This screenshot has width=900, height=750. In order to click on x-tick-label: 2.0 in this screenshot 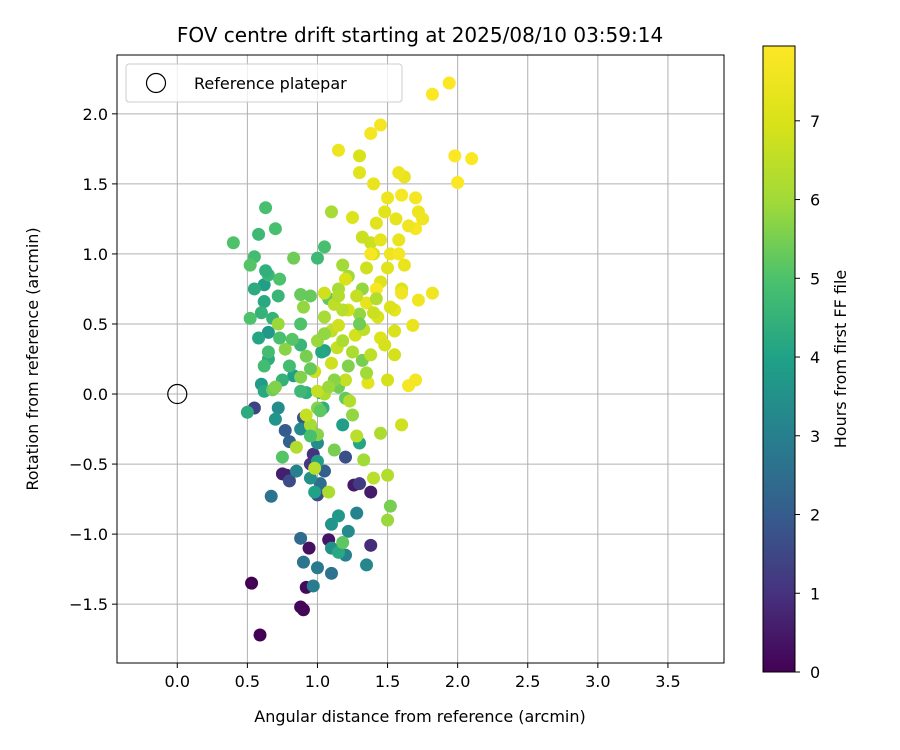, I will do `click(457, 681)`.